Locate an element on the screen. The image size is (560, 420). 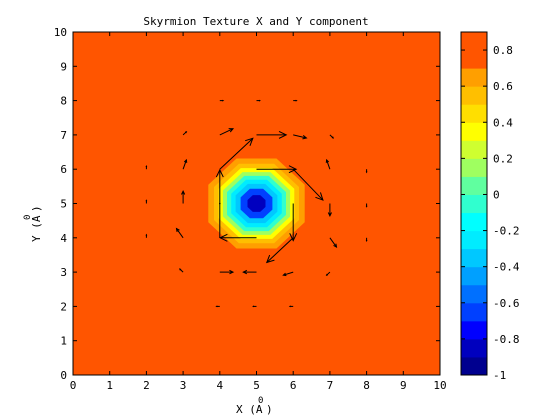
y-tick-label-1: 1 is located at coordinates (63, 341).